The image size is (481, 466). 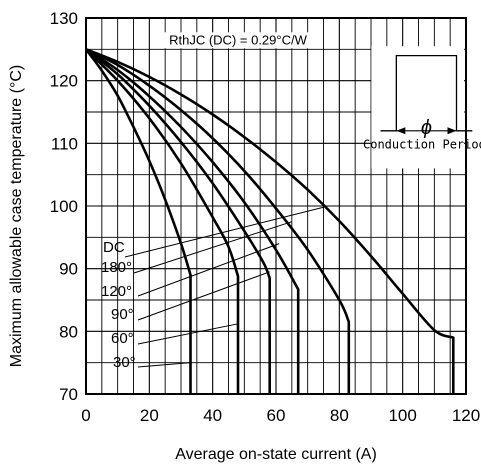 What do you see at coordinates (68, 331) in the screenshot?
I see `y-tick-label: 80` at bounding box center [68, 331].